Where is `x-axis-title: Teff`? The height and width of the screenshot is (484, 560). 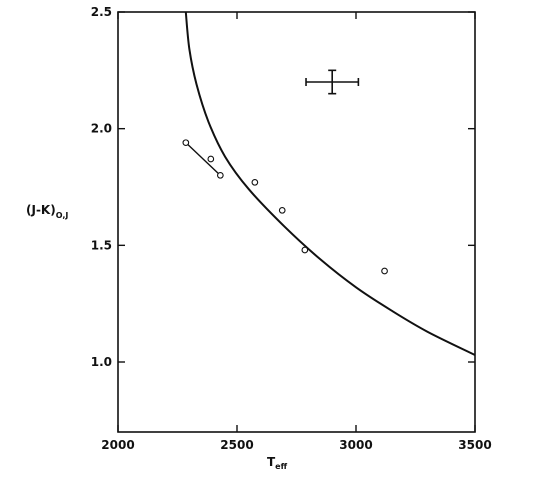
x-axis-title: Teff is located at coordinates (277, 463).